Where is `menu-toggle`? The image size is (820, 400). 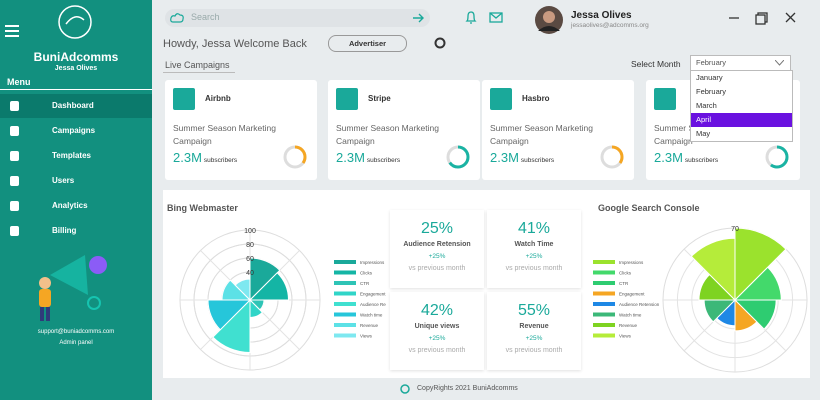
menu-toggle is located at coordinates (13, 31).